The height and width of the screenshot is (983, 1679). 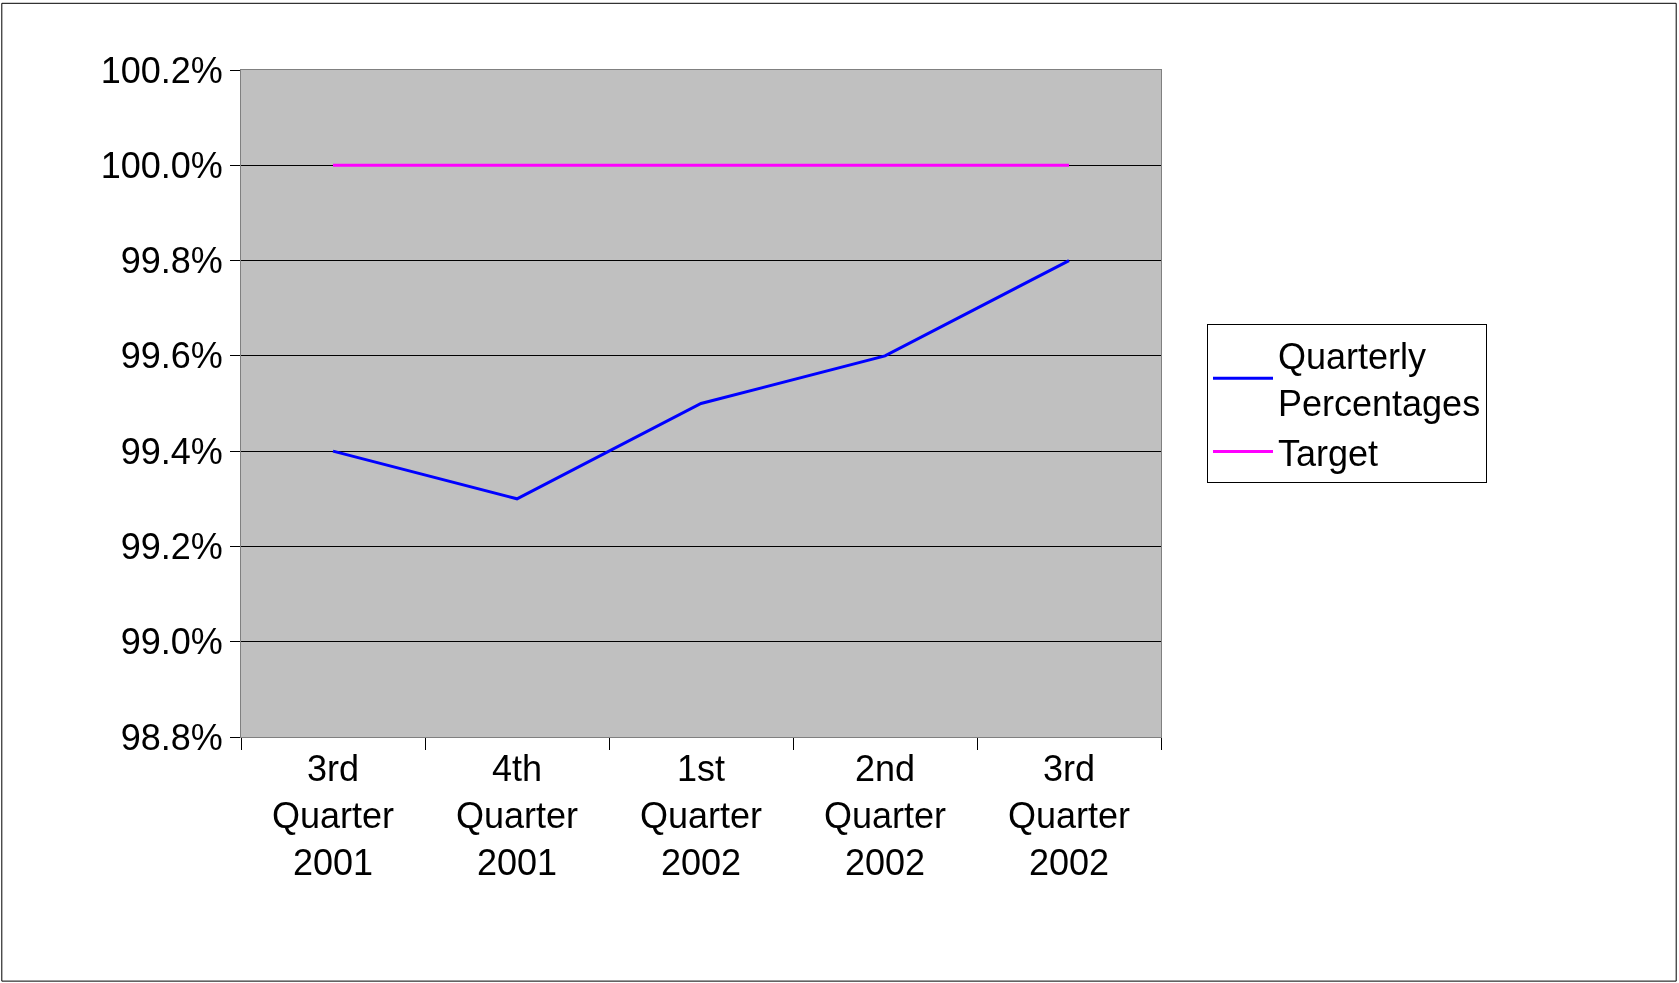 What do you see at coordinates (701, 815) in the screenshot?
I see `x-tick-label: 1st Quarter 2002` at bounding box center [701, 815].